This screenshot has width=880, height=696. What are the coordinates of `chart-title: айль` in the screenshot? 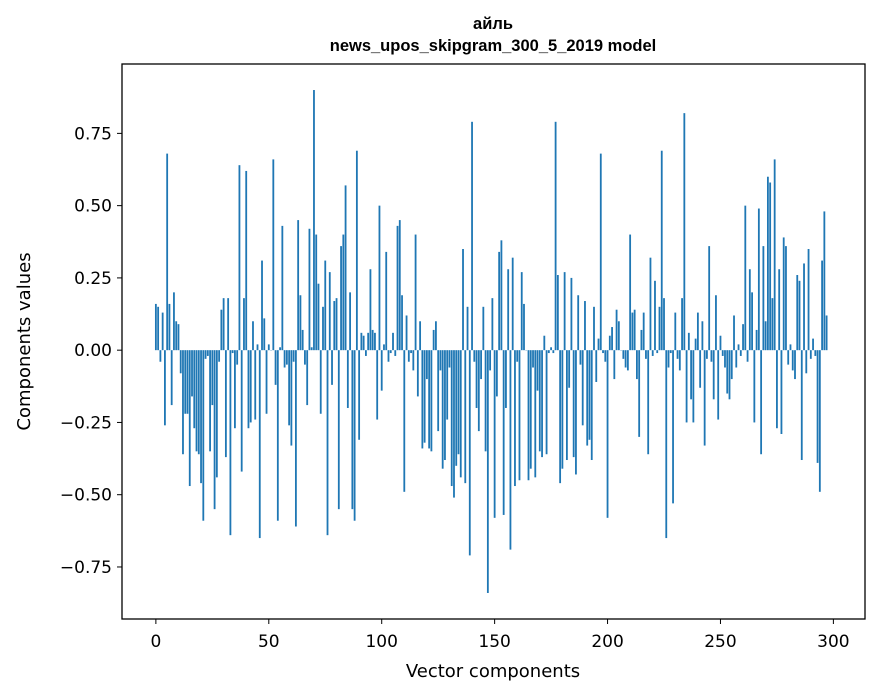 It's located at (493, 24).